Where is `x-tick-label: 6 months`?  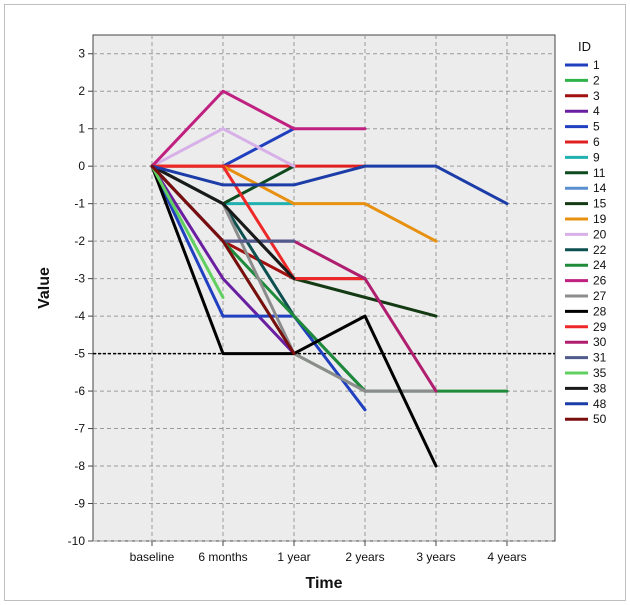 x-tick-label: 6 months is located at coordinates (222, 557).